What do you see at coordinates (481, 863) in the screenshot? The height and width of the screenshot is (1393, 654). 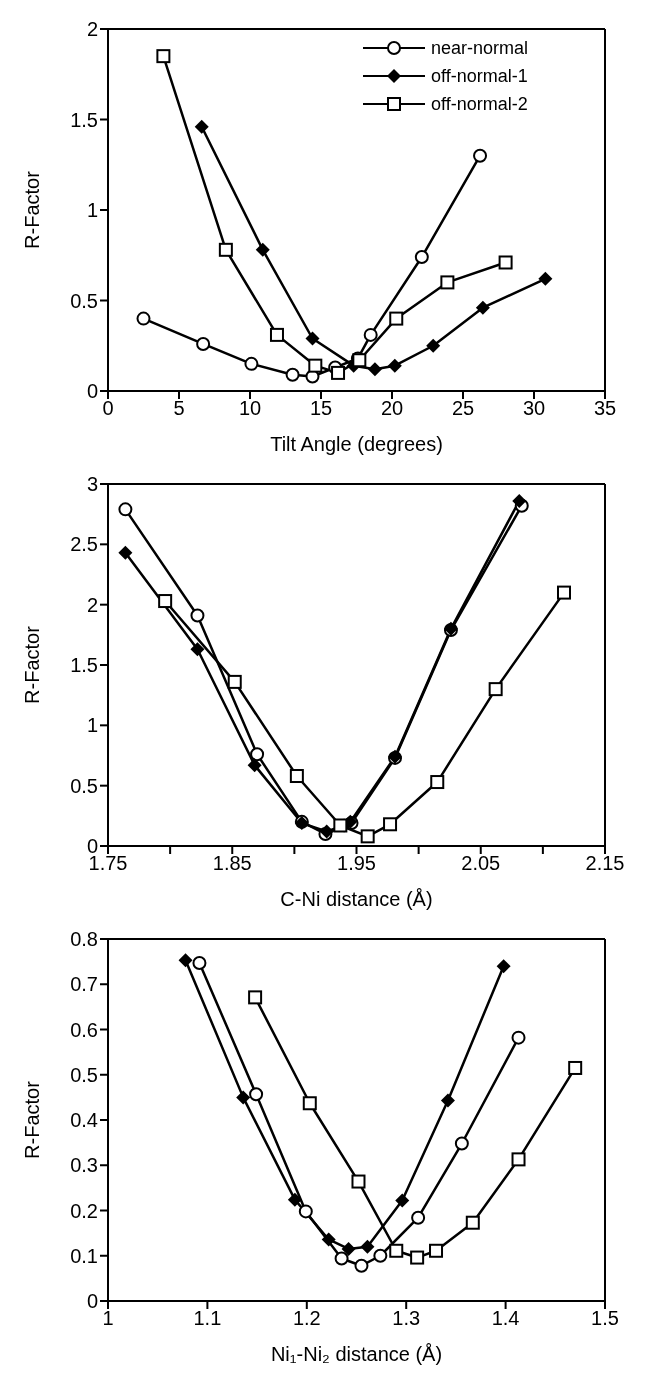 I see `x-tick-label: 2.05` at bounding box center [481, 863].